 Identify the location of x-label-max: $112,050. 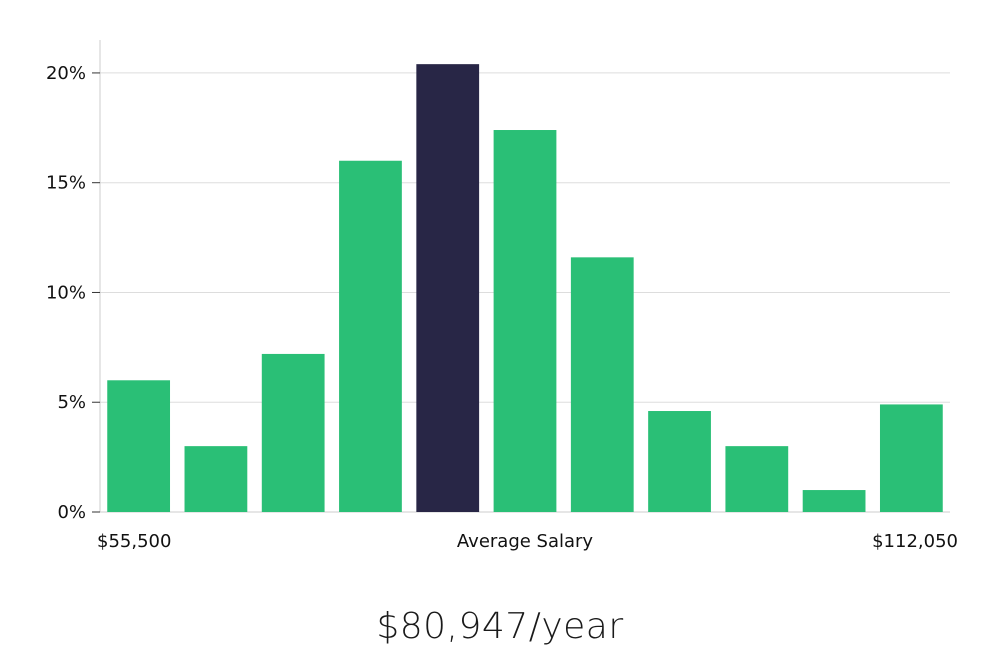
(915, 541).